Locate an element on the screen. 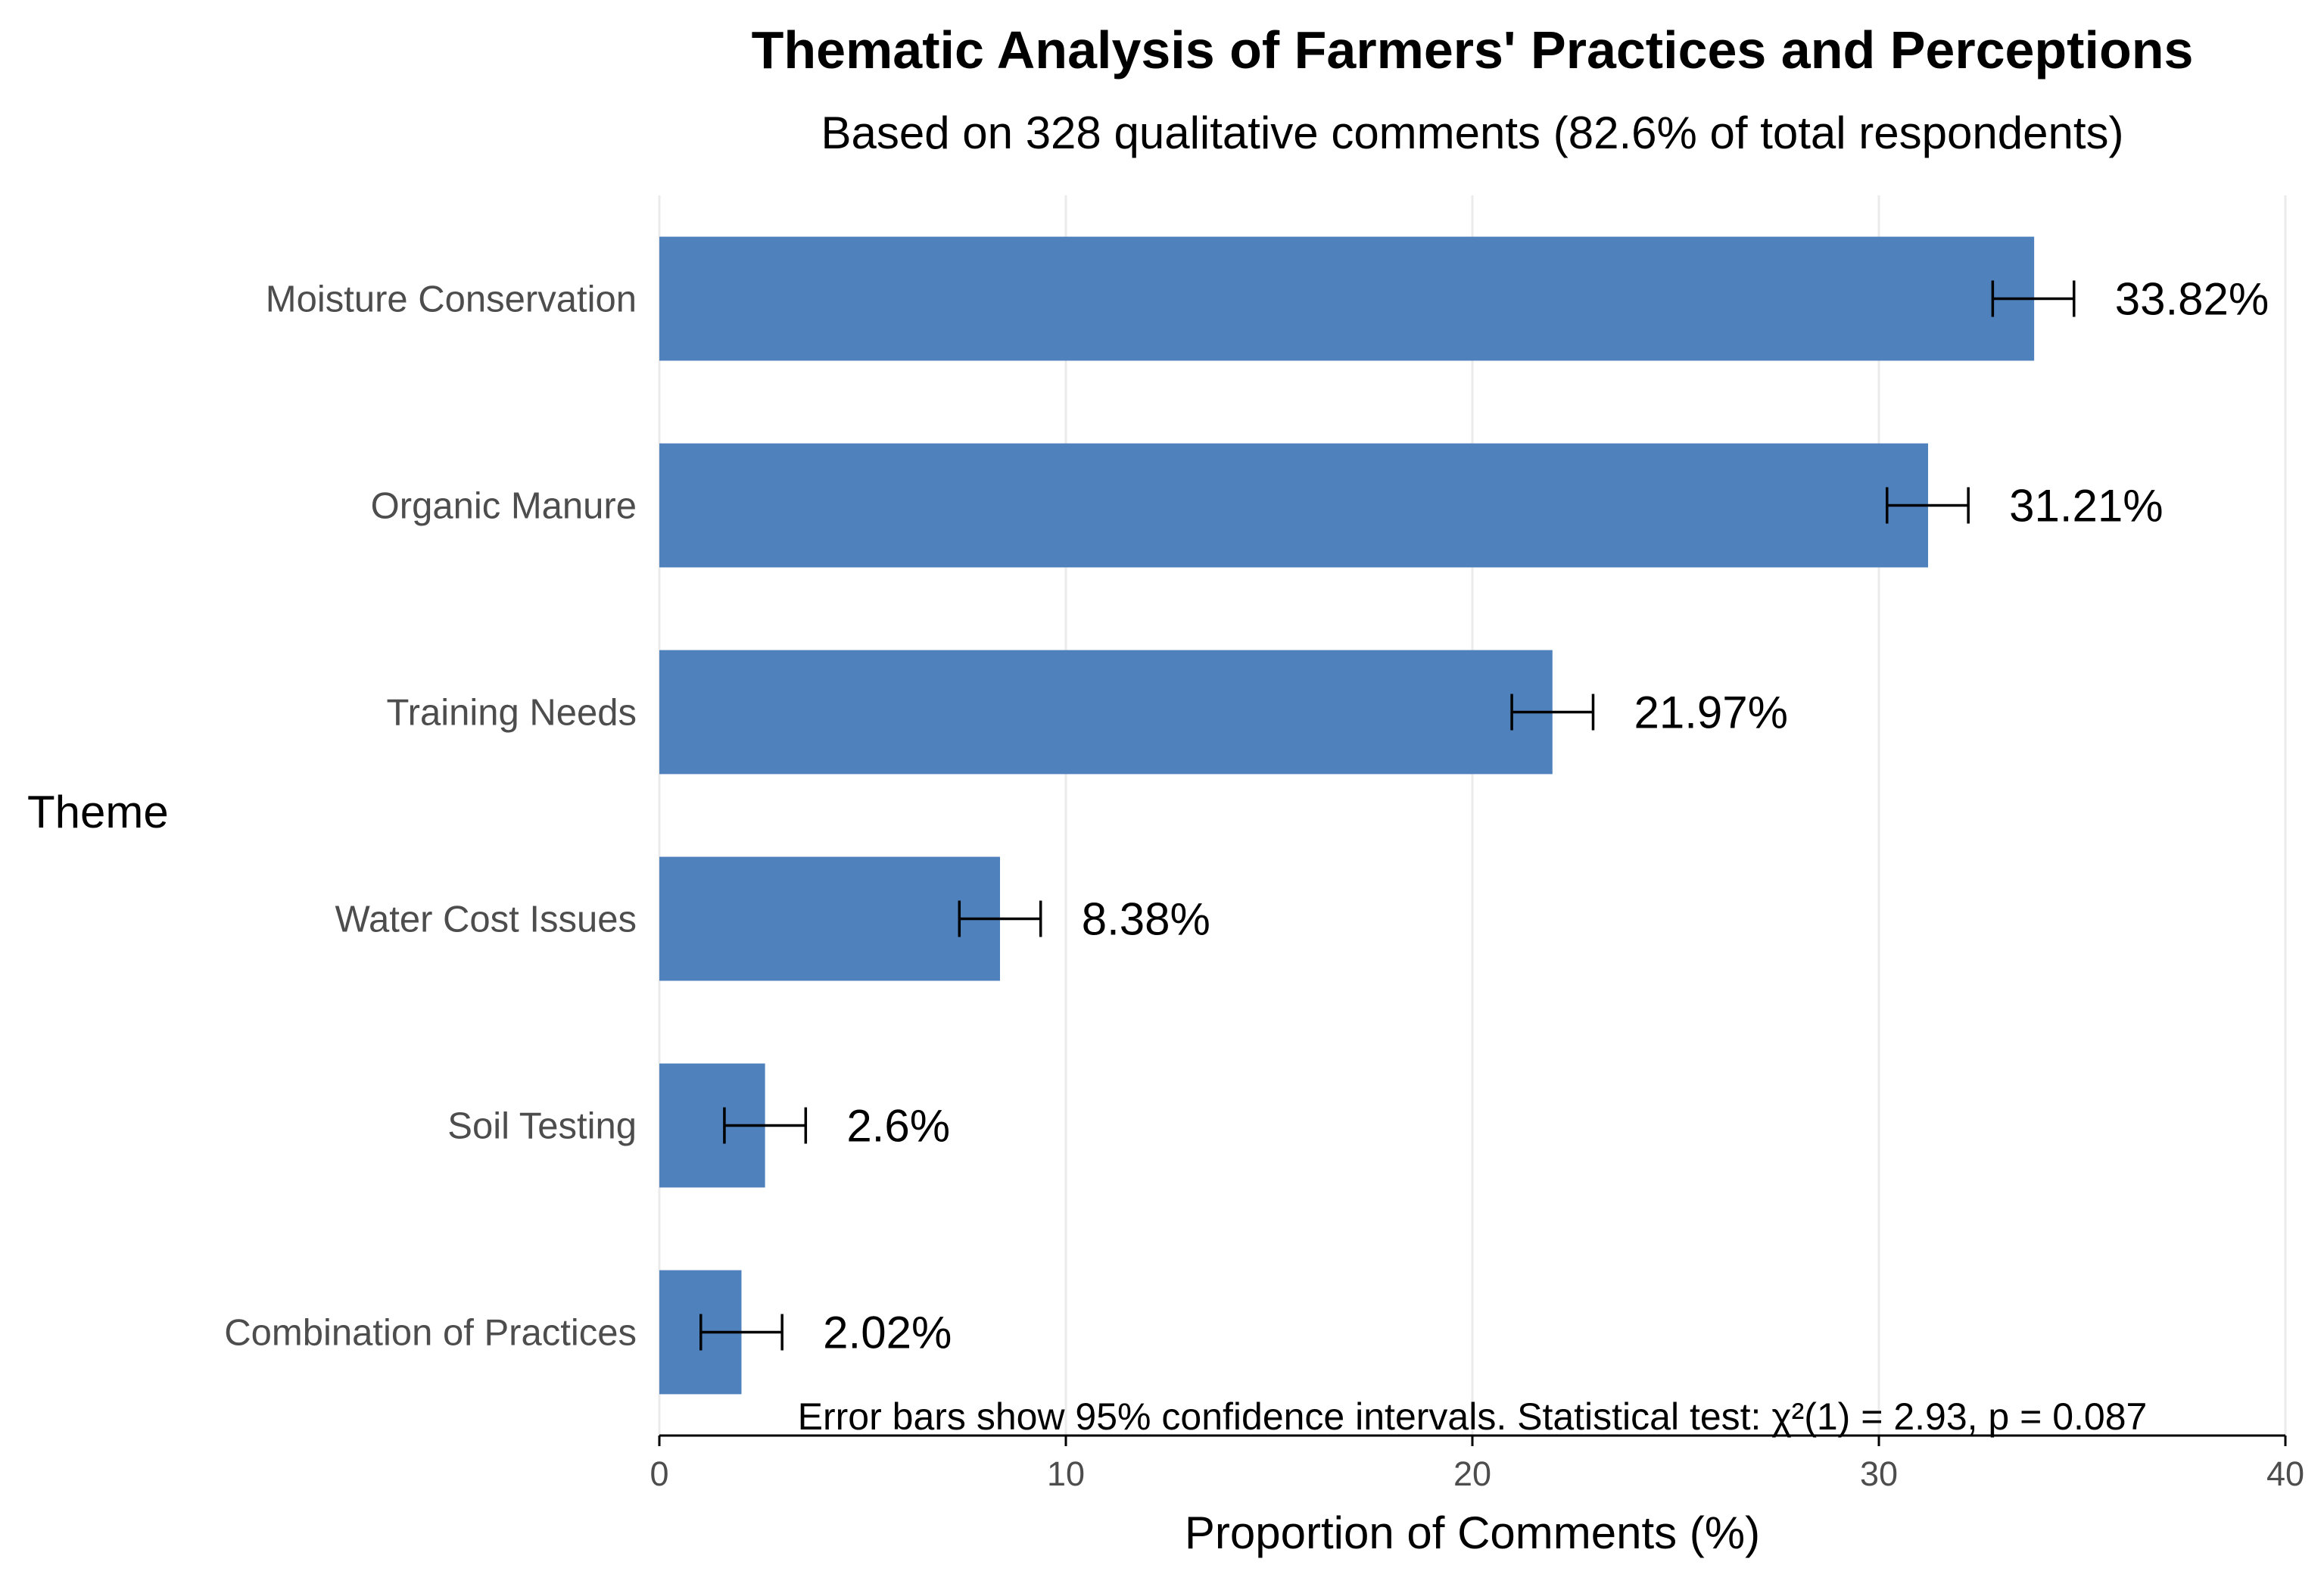 The width and height of the screenshot is (2324, 1590). x-tick-label: 30 is located at coordinates (1879, 1473).